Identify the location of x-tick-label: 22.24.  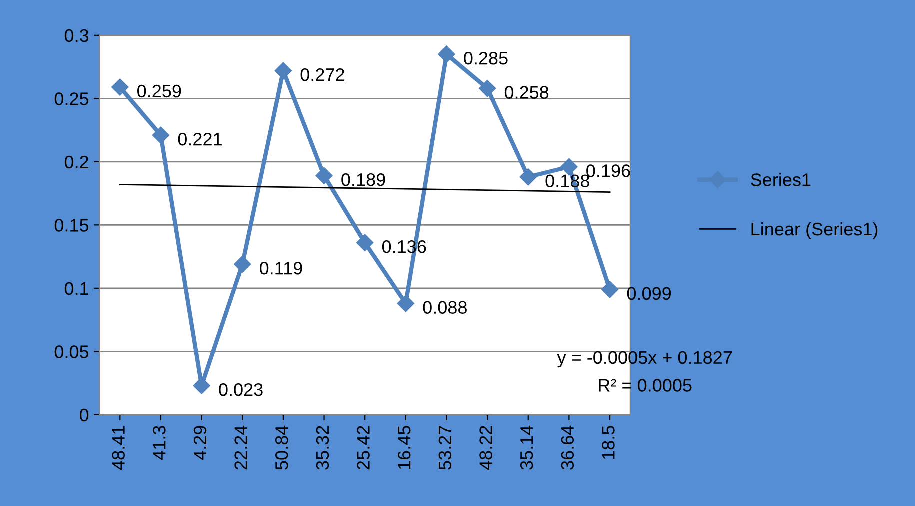
(241, 448).